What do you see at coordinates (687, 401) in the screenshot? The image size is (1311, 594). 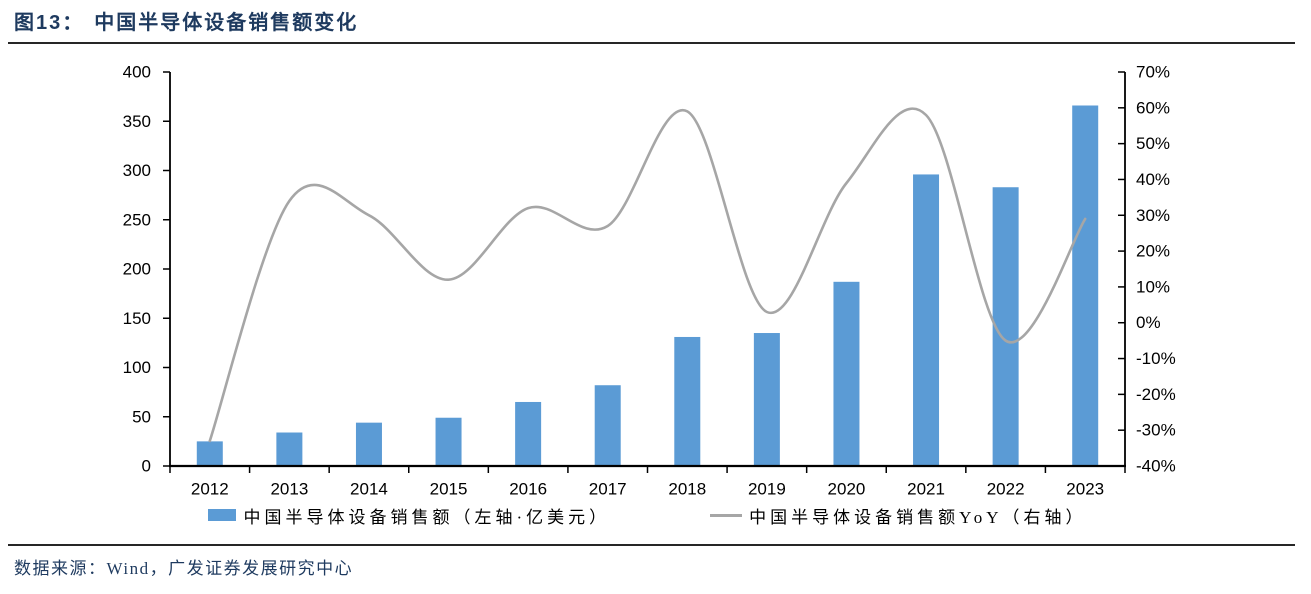 I see `bar-2018` at bounding box center [687, 401].